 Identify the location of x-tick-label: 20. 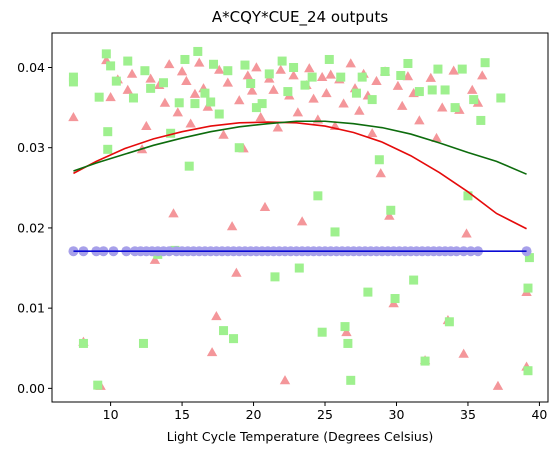
(254, 414).